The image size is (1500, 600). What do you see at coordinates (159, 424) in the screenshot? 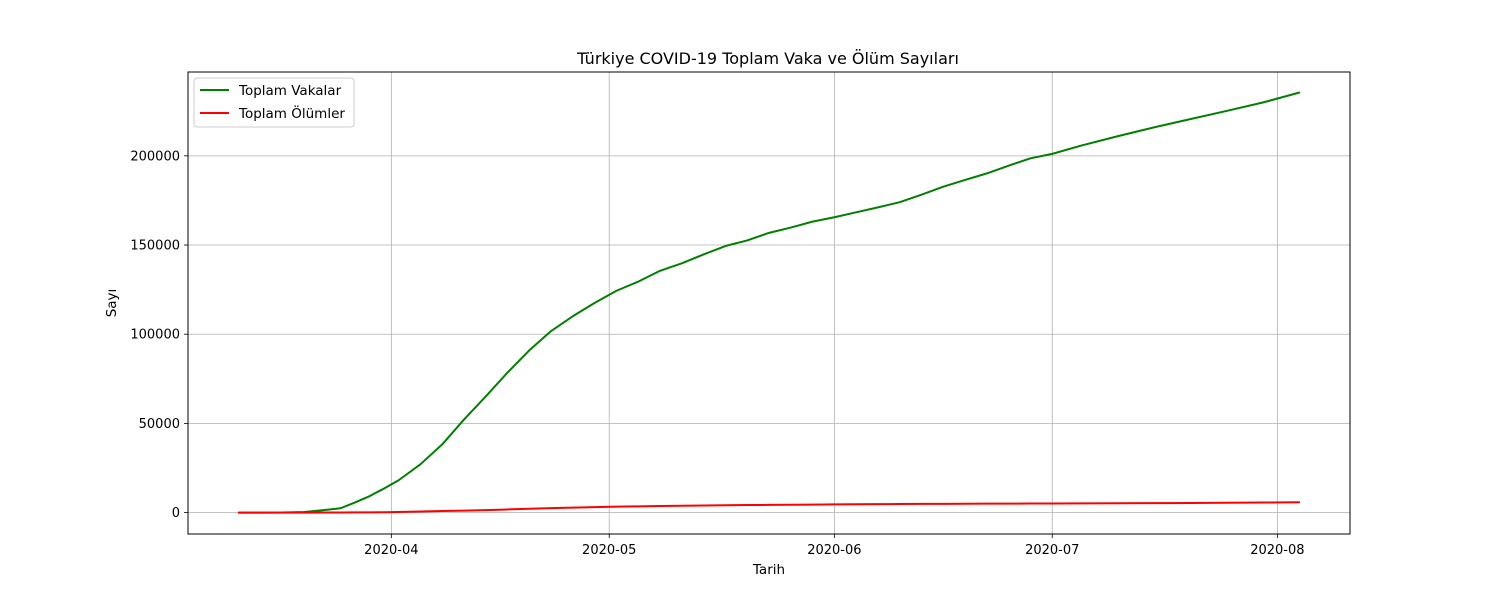
I see `y-tick-label: 50000` at bounding box center [159, 424].